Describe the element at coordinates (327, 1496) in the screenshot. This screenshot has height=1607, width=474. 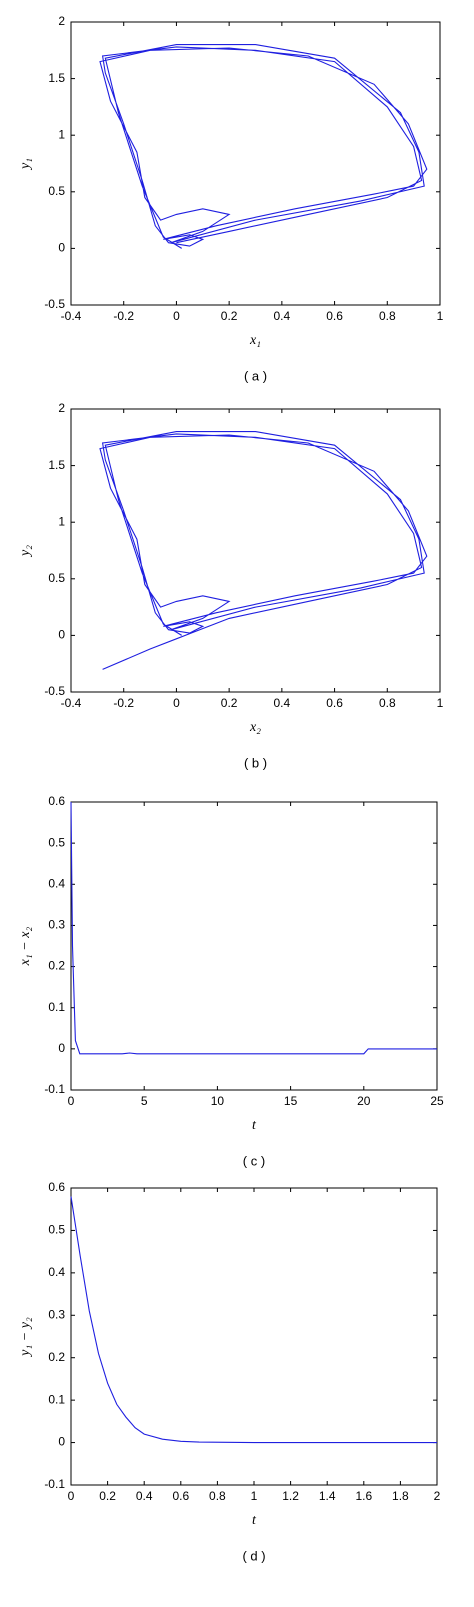
I see `x-tick-label: 1.4` at that location.